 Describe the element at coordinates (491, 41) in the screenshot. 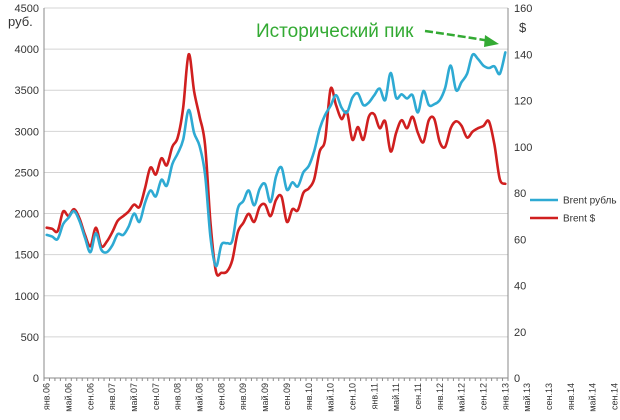

I see `annotation-arrowhead` at that location.